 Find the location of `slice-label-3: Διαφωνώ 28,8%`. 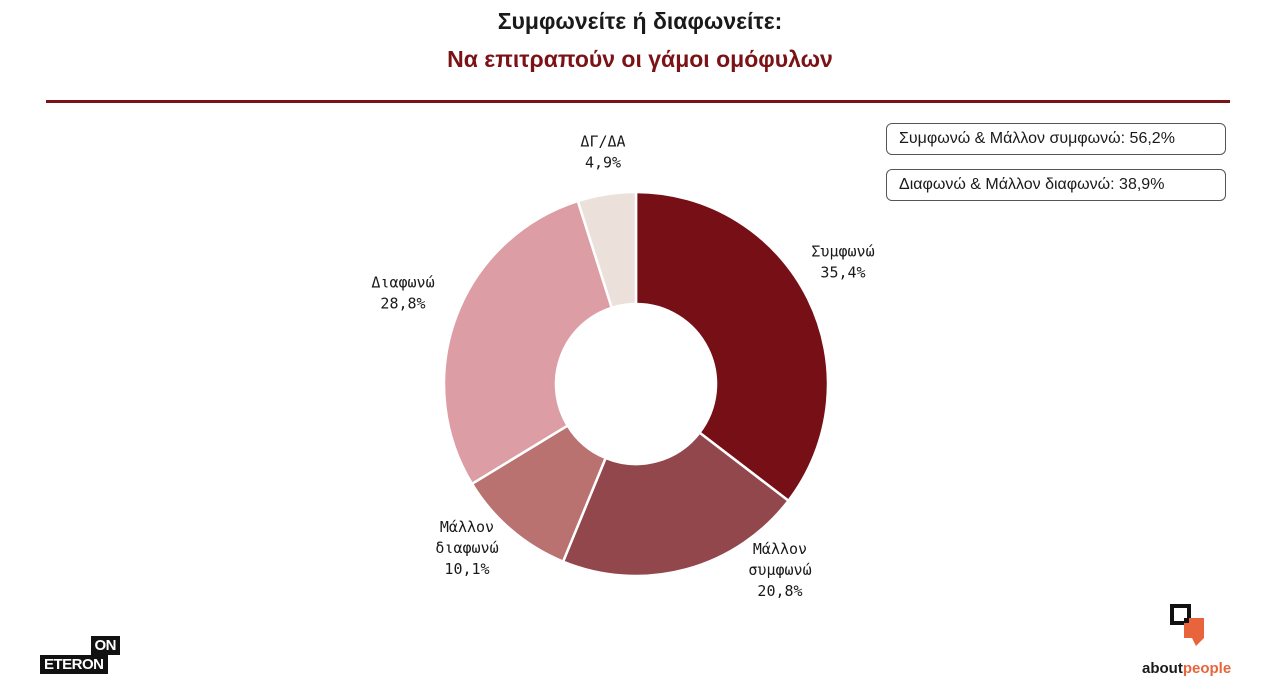

slice-label-3: Διαφωνώ 28,8% is located at coordinates (402, 293).